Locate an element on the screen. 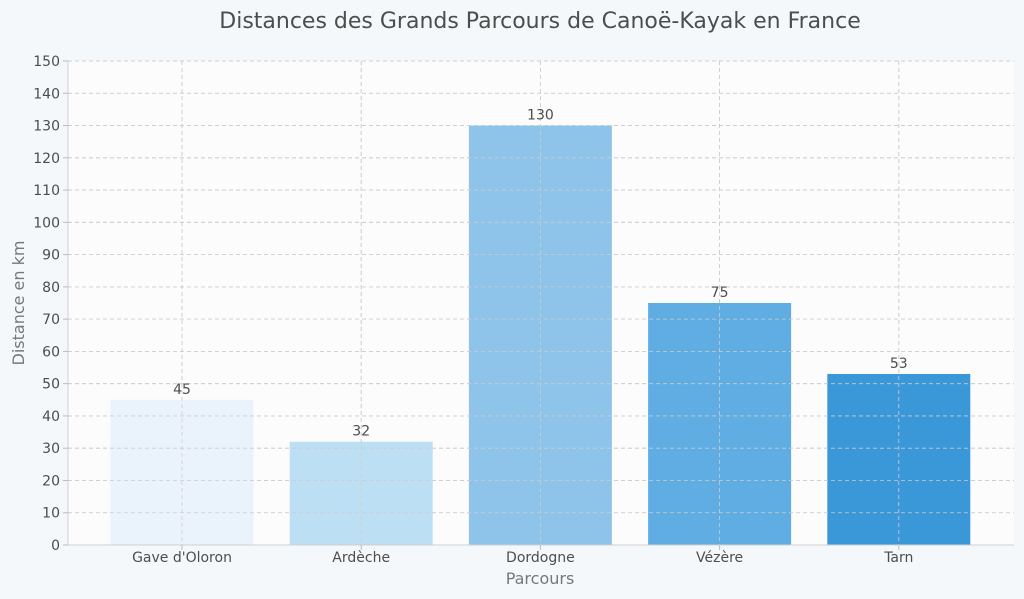 This screenshot has height=599, width=1024. y-tick-label-9: 90 is located at coordinates (51, 256).